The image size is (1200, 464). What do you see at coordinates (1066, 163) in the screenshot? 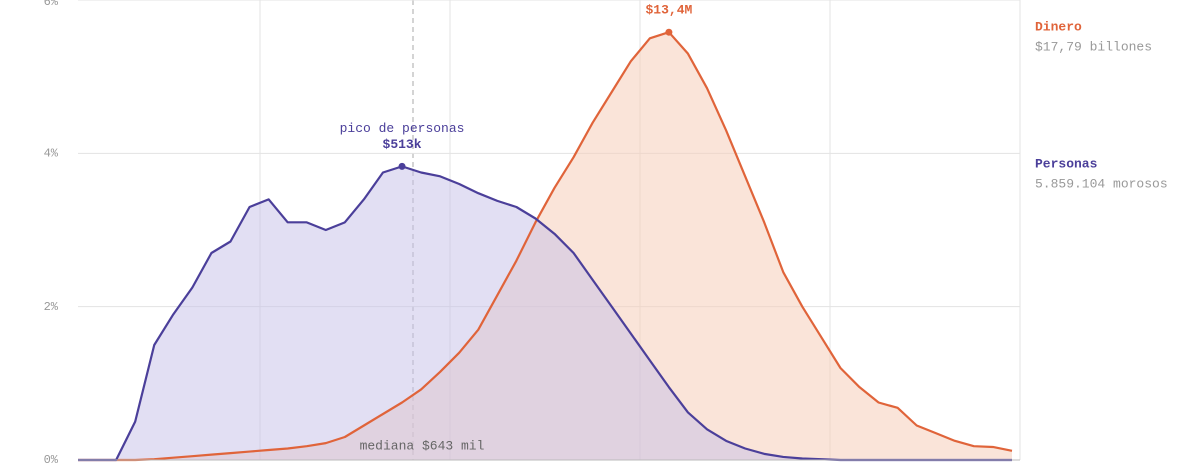
I see `legend-name: Personas` at bounding box center [1066, 163].